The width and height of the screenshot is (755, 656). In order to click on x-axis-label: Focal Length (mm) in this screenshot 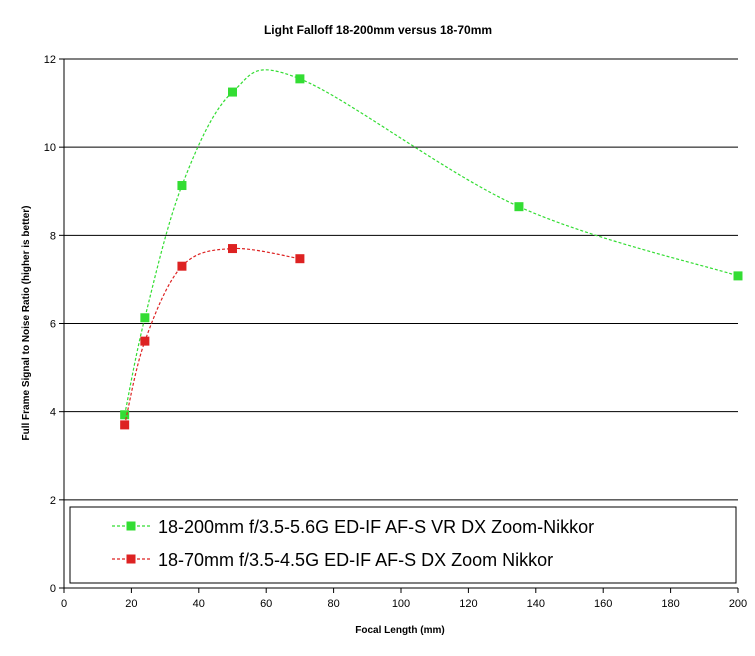, I will do `click(399, 630)`.